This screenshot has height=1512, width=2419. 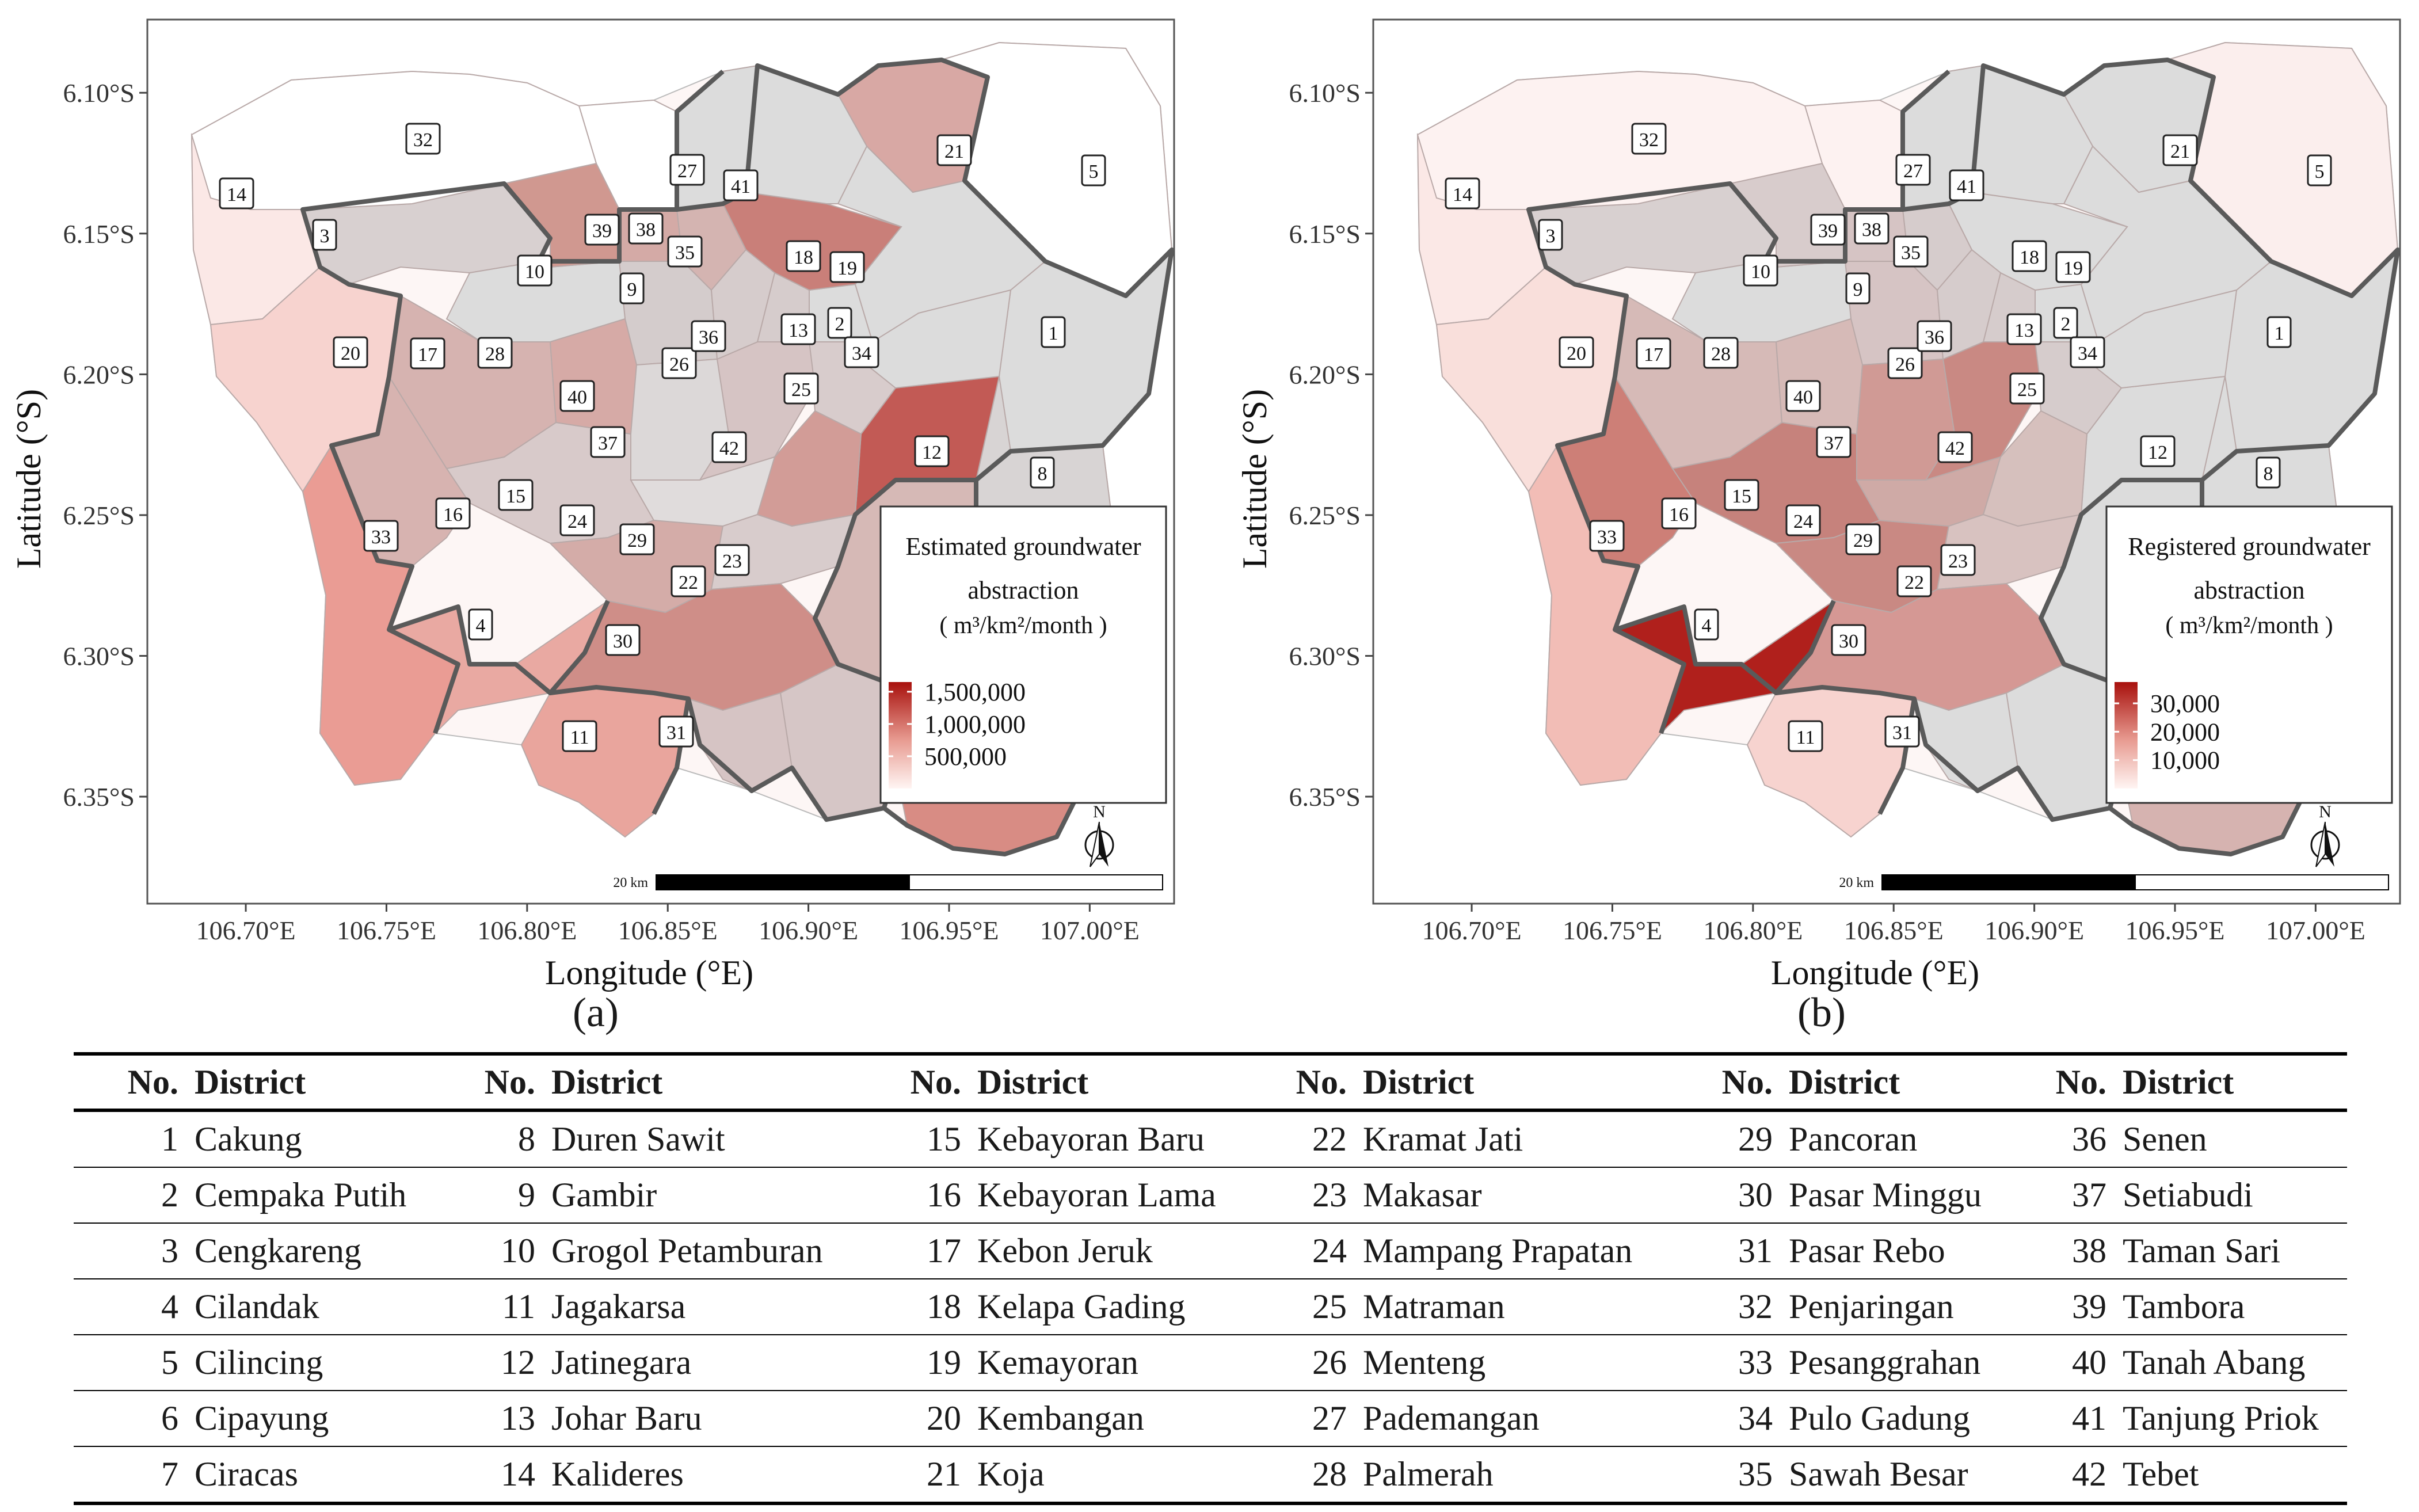 What do you see at coordinates (2157, 452) in the screenshot?
I see `svg-text: 12` at bounding box center [2157, 452].